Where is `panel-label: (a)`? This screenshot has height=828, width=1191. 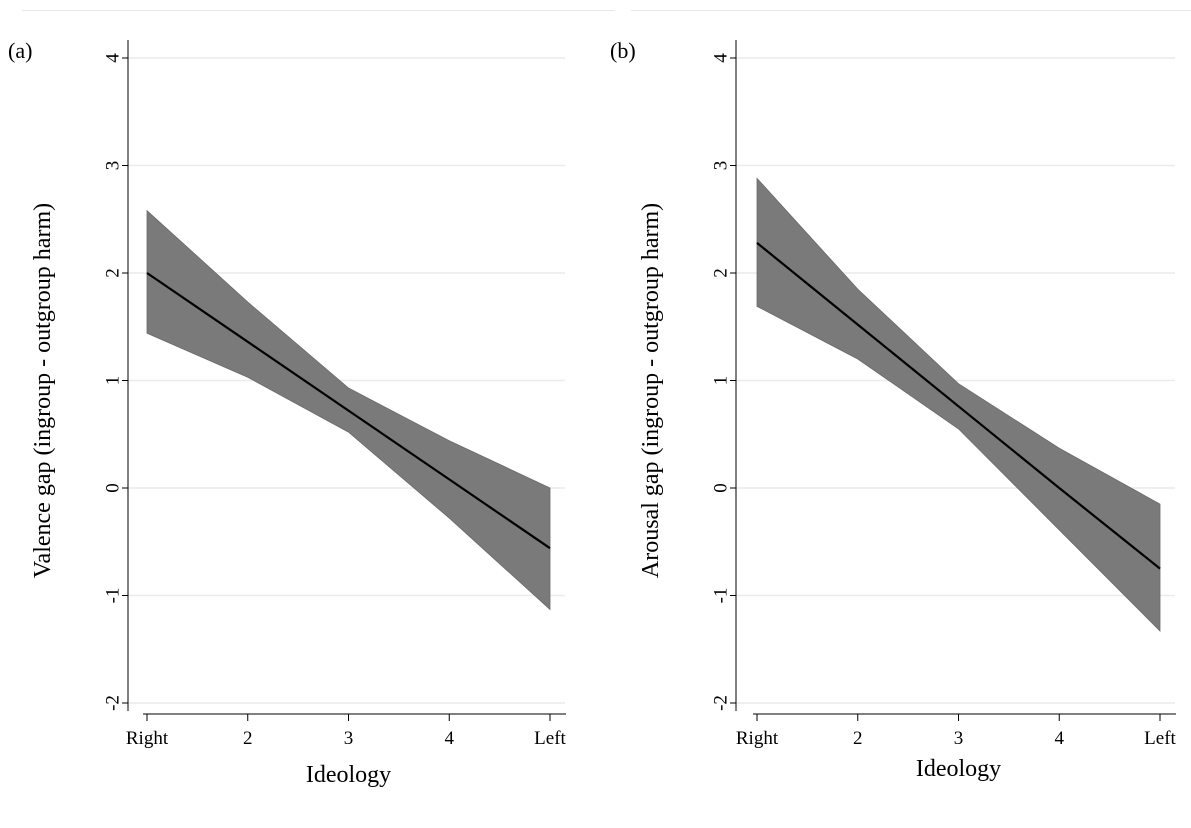
panel-label: (a) is located at coordinates (20, 50).